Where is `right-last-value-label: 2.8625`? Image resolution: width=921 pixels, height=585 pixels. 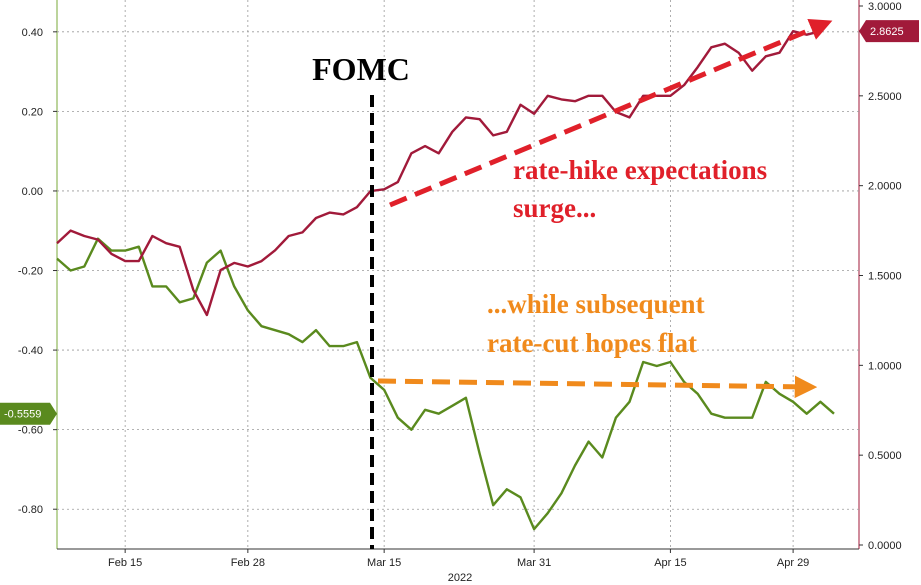 right-last-value-label: 2.8625 is located at coordinates (887, 32).